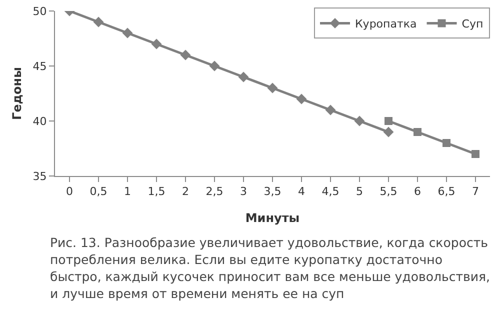 Image resolution: width=500 pixels, height=331 pixels. Describe the element at coordinates (39, 121) in the screenshot. I see `y-tick-label: 40` at that location.